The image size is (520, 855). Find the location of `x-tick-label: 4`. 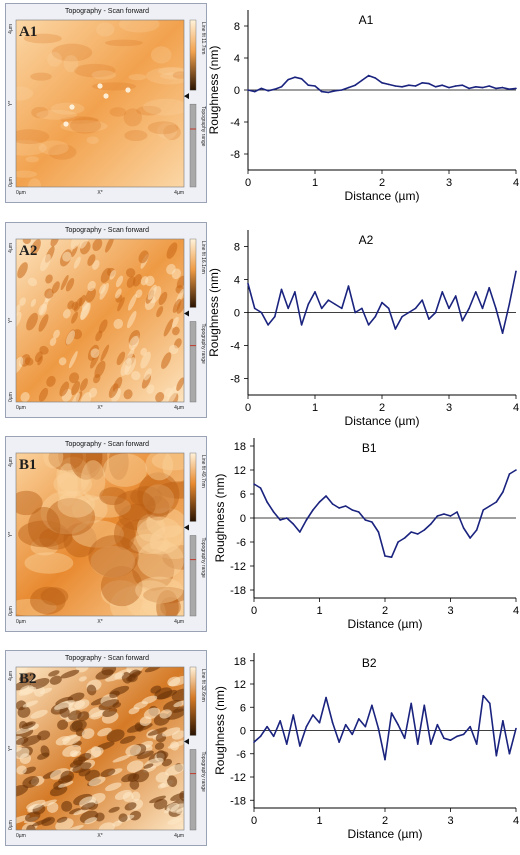

x-tick-label: 4 is located at coordinates (516, 611).